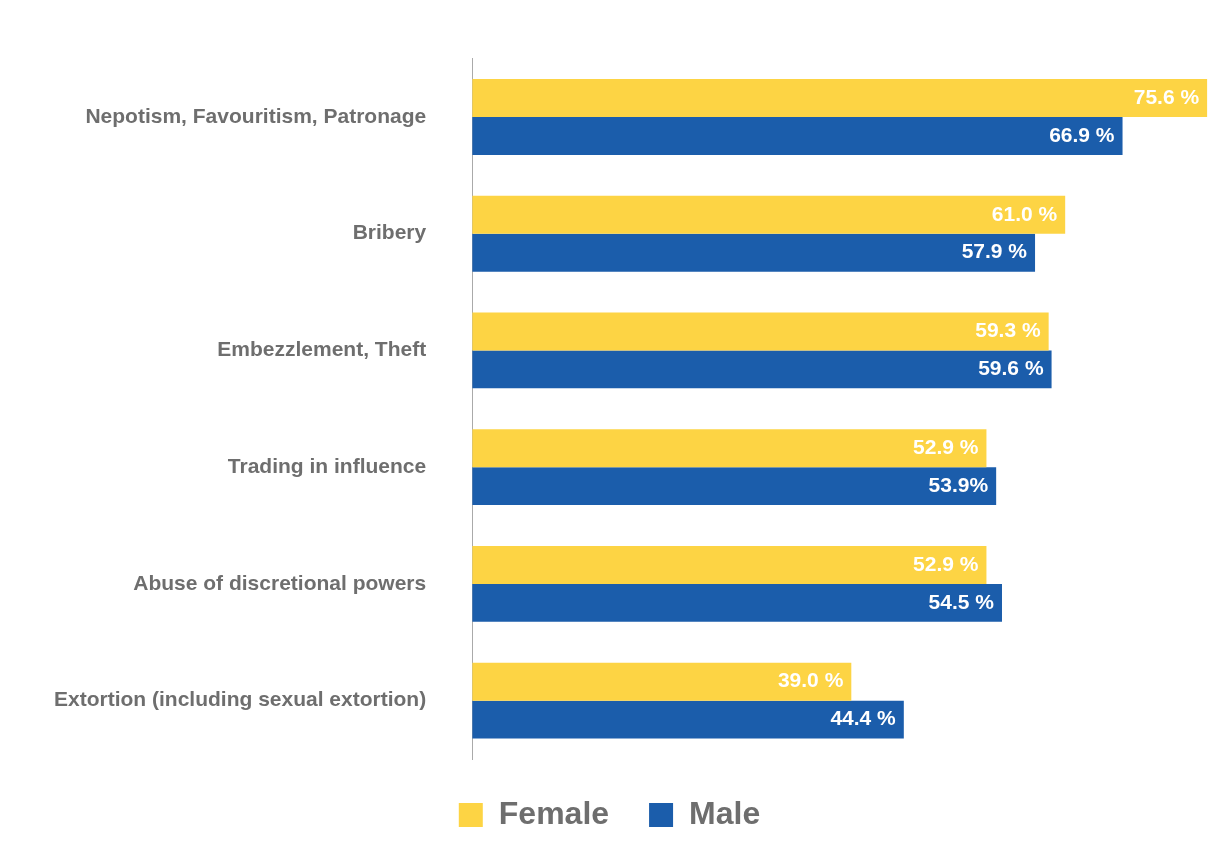 Image resolution: width=1211 pixels, height=841 pixels. I want to click on y-tick-label: Bribery, so click(389, 232).